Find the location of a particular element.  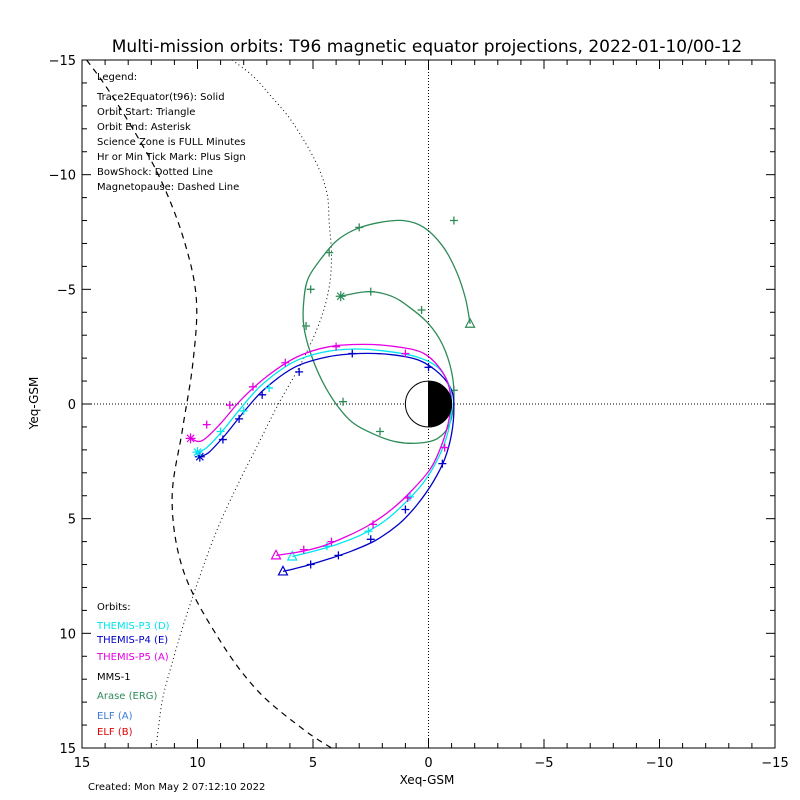

y-tick-label: −15 is located at coordinates (62, 61).